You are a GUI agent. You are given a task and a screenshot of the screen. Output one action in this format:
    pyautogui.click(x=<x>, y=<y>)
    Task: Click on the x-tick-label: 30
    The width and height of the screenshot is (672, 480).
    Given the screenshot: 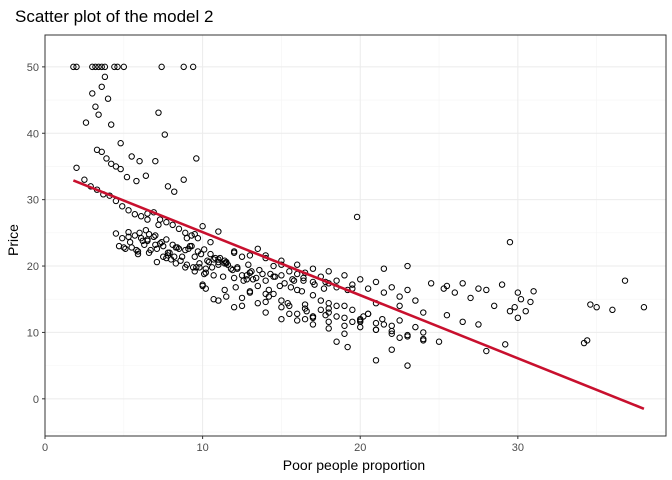 What is the action you would take?
    pyautogui.click(x=518, y=448)
    